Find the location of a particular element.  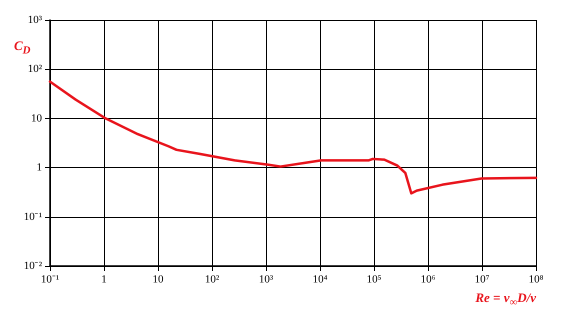

x-tick-label: 1 is located at coordinates (104, 280).